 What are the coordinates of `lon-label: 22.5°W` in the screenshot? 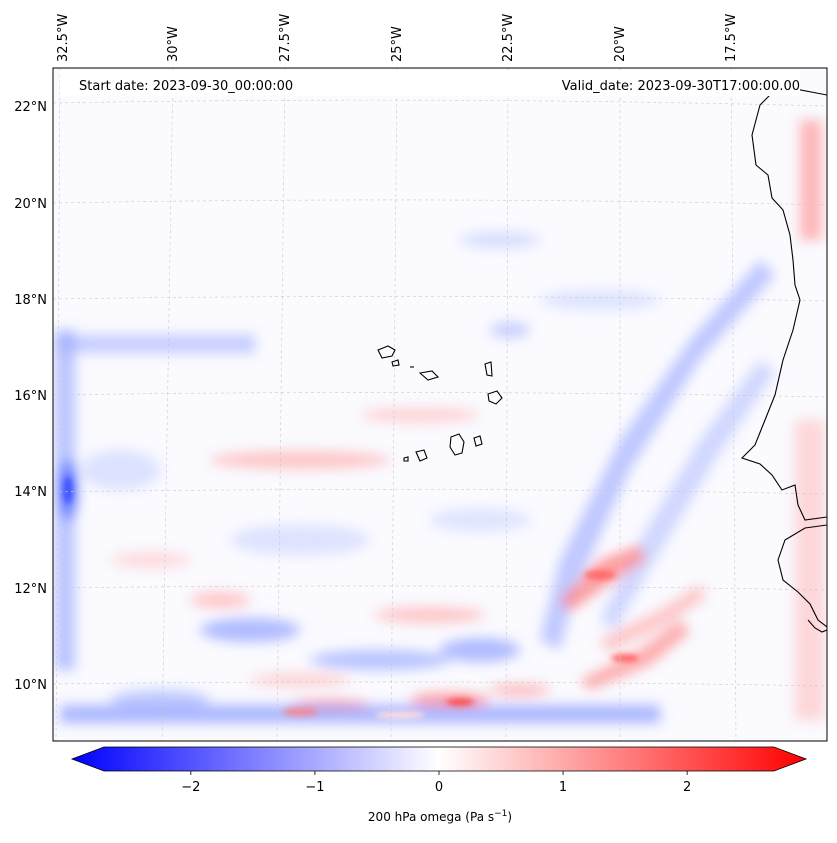 It's located at (508, 38).